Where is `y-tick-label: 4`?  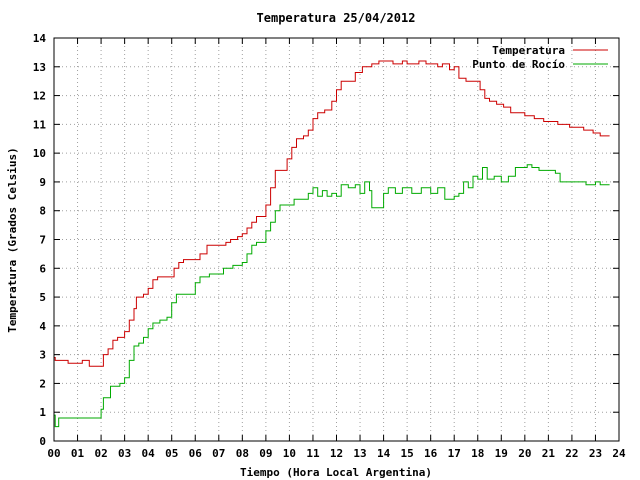
y-tick-label: 4 is located at coordinates (42, 326).